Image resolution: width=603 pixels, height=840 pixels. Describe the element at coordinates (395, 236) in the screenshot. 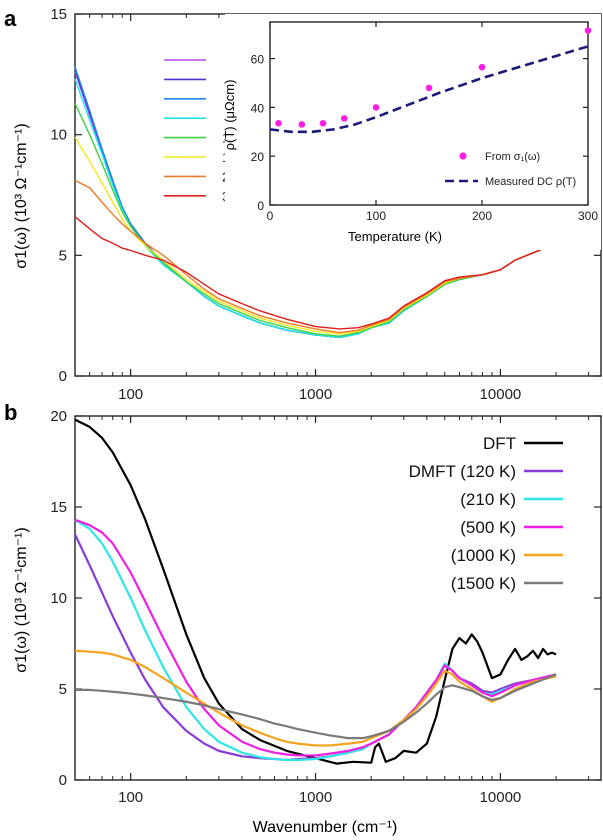

I see `inset-x-axis-label: Temperature (K)` at that location.